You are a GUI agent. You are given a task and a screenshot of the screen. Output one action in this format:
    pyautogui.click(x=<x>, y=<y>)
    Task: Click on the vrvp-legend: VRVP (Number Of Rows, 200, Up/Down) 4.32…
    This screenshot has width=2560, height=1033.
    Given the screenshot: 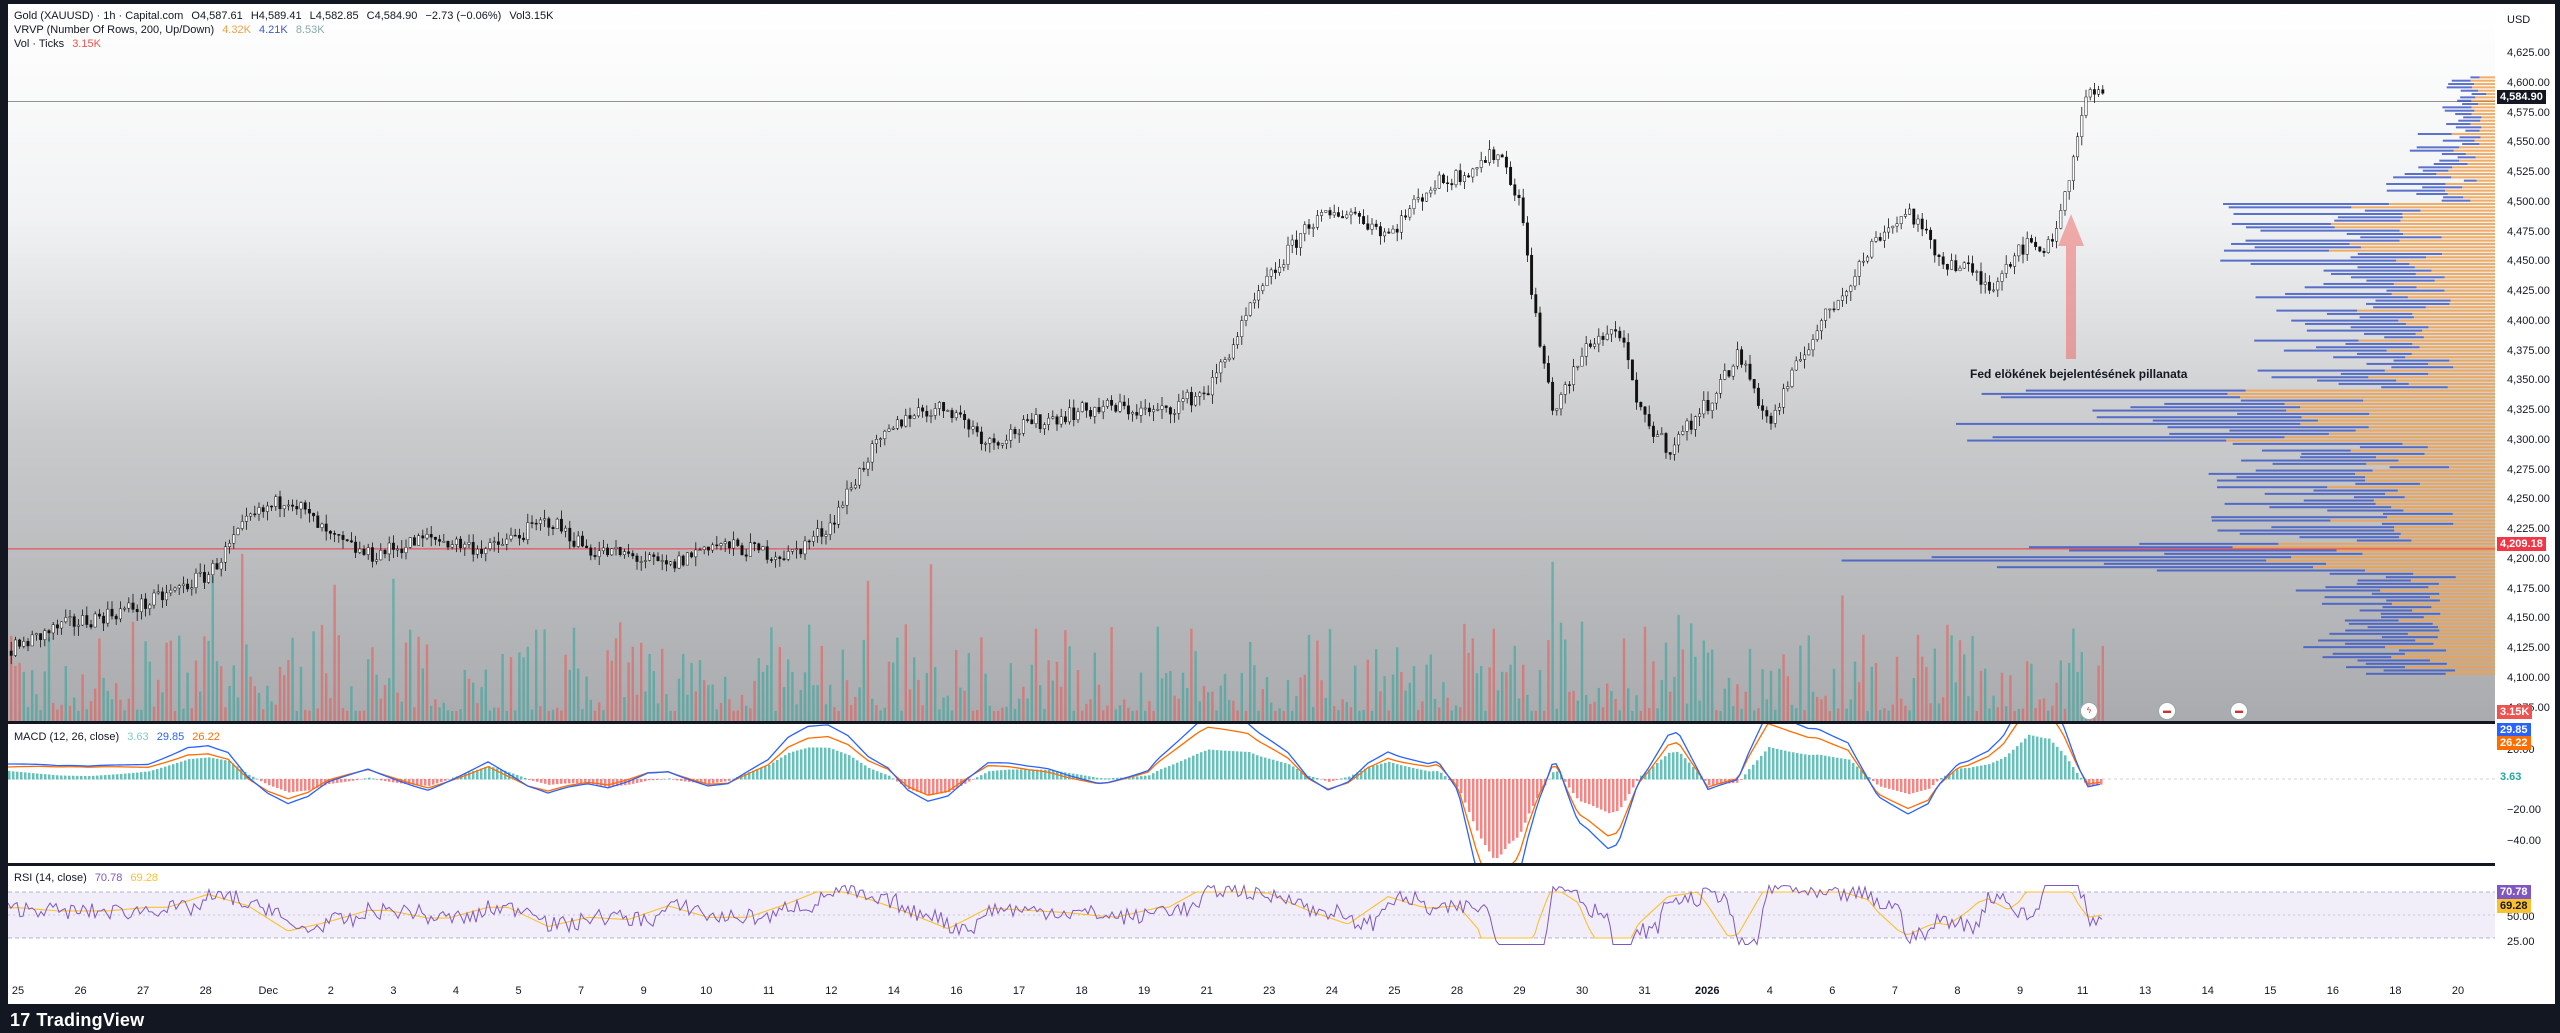 What is the action you would take?
    pyautogui.click(x=172, y=30)
    